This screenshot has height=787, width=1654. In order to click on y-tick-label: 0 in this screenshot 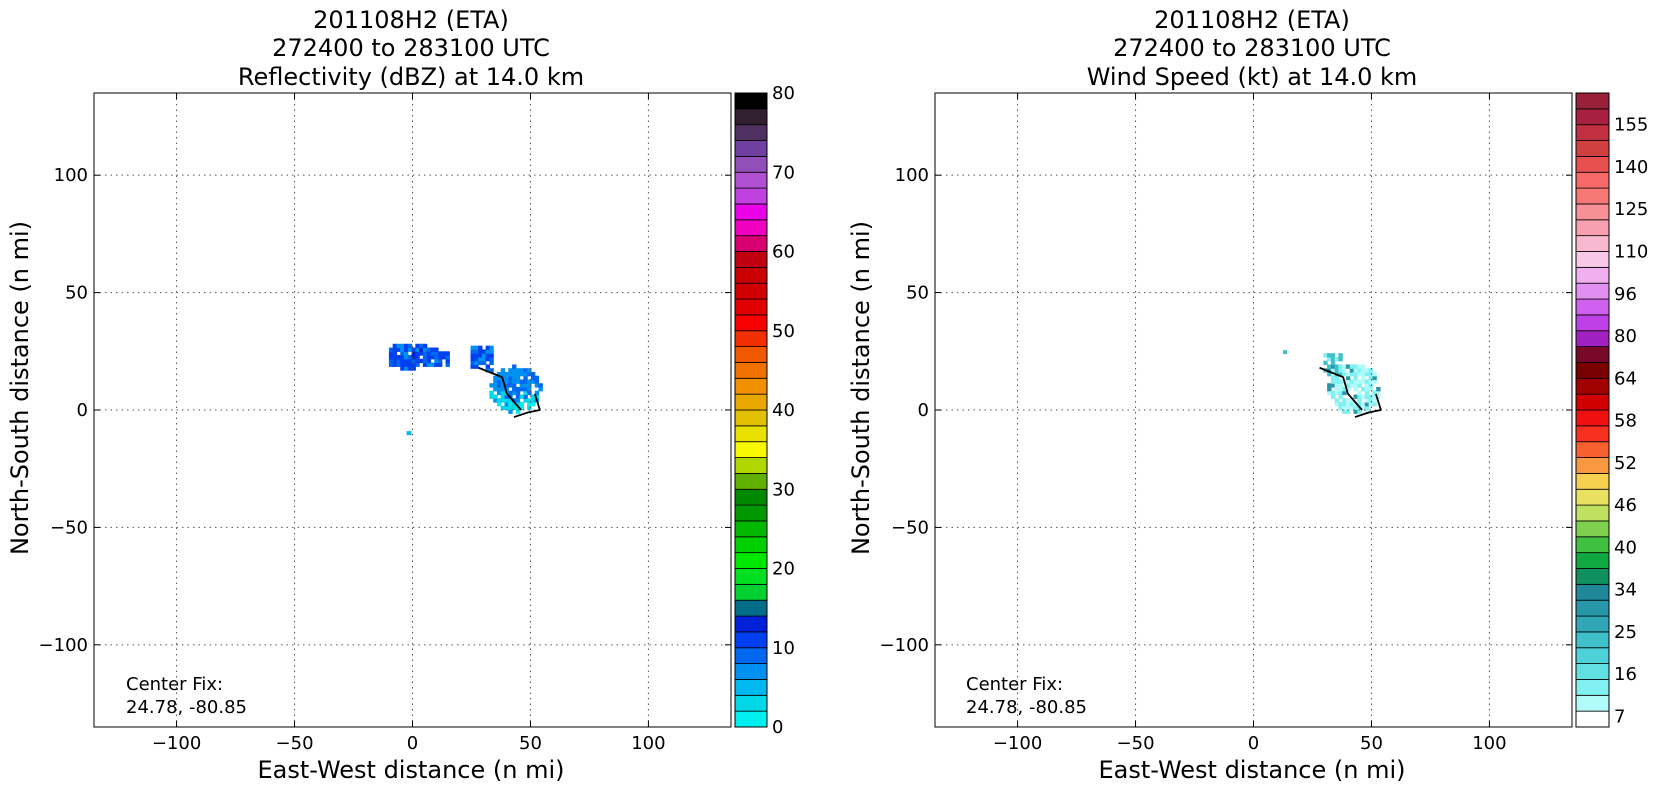, I will do `click(82, 410)`.